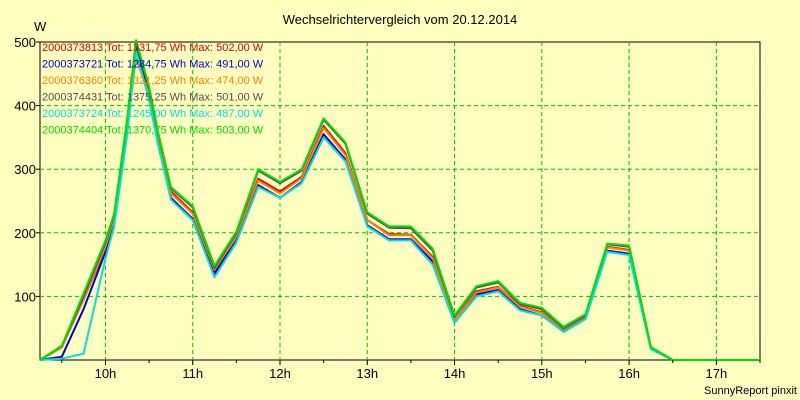 This screenshot has width=800, height=400. What do you see at coordinates (542, 373) in the screenshot?
I see `x-tick-label: 15h` at bounding box center [542, 373].